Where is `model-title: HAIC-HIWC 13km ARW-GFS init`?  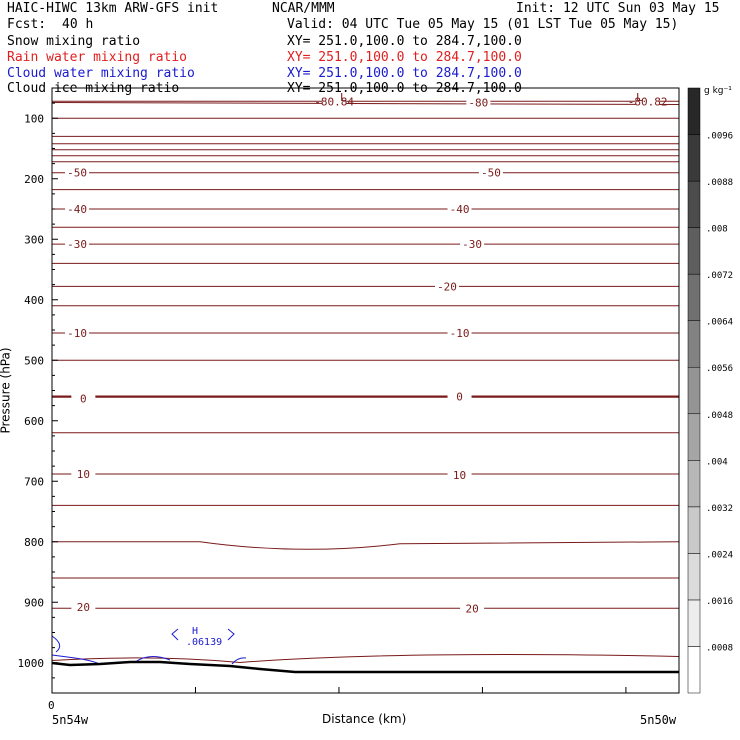 model-title: HAIC-HIWC 13km ARW-GFS init is located at coordinates (113, 8).